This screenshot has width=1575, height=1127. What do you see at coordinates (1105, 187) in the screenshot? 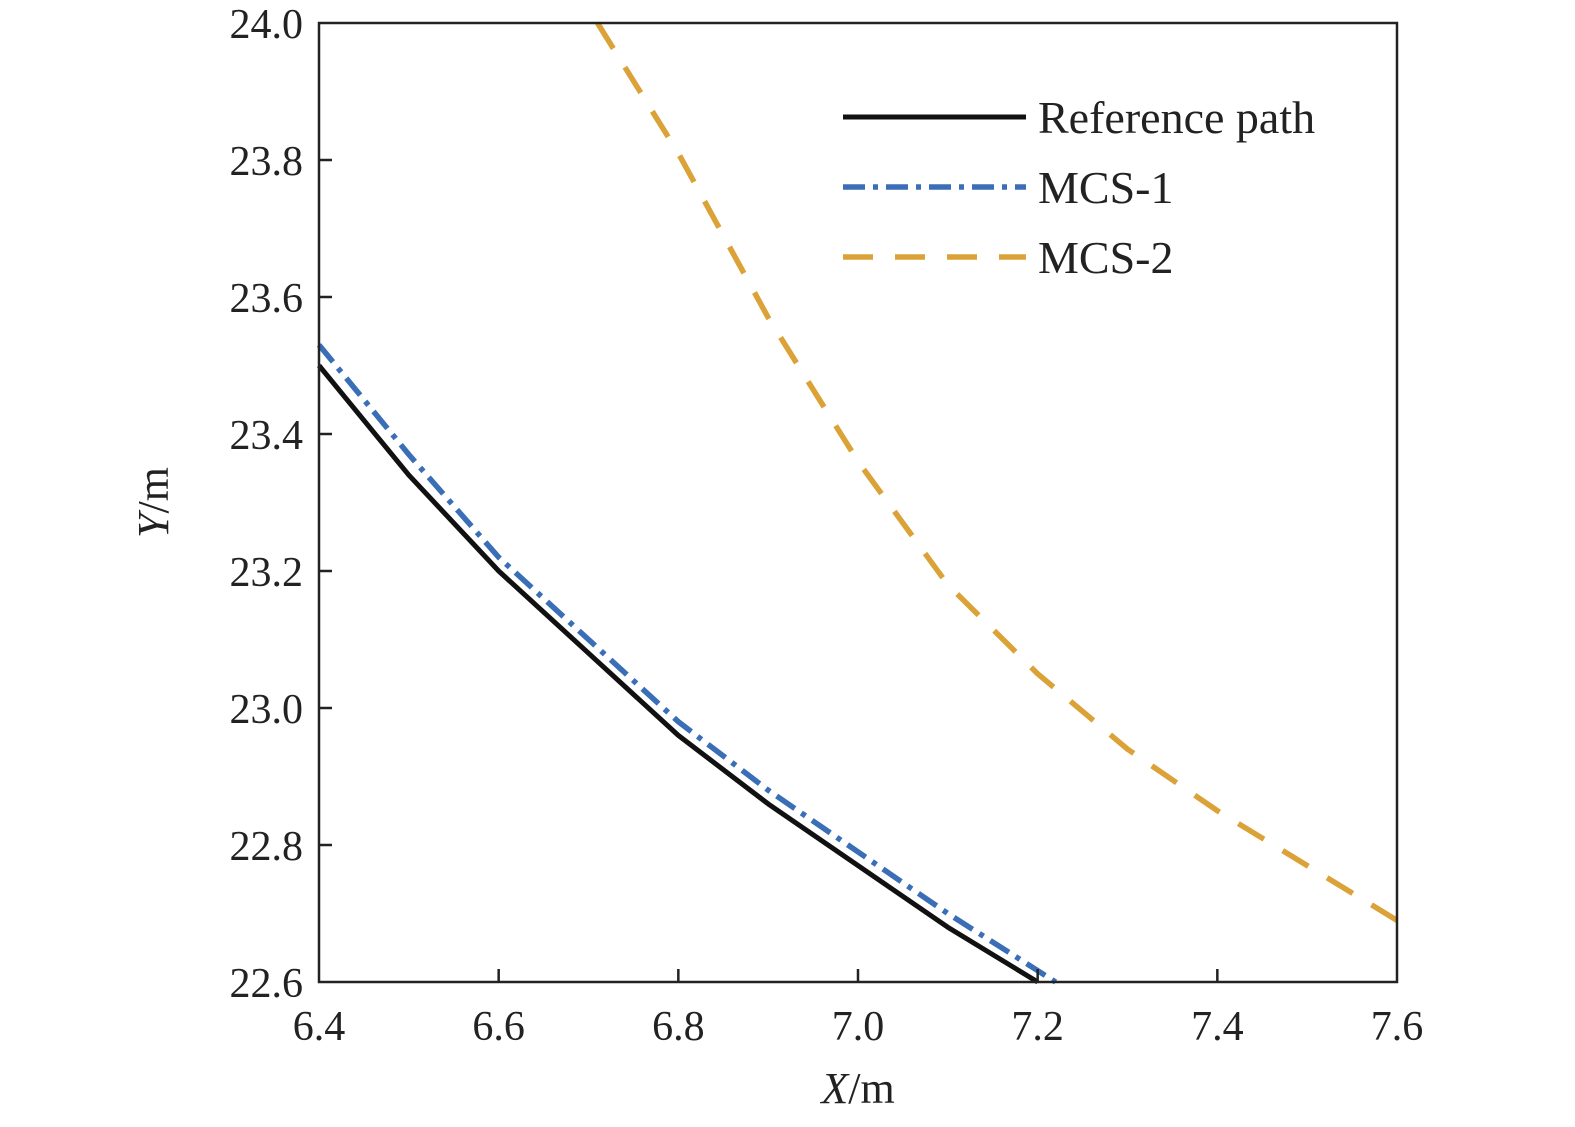
I see `legend-label-2: MCS-1` at bounding box center [1105, 187].